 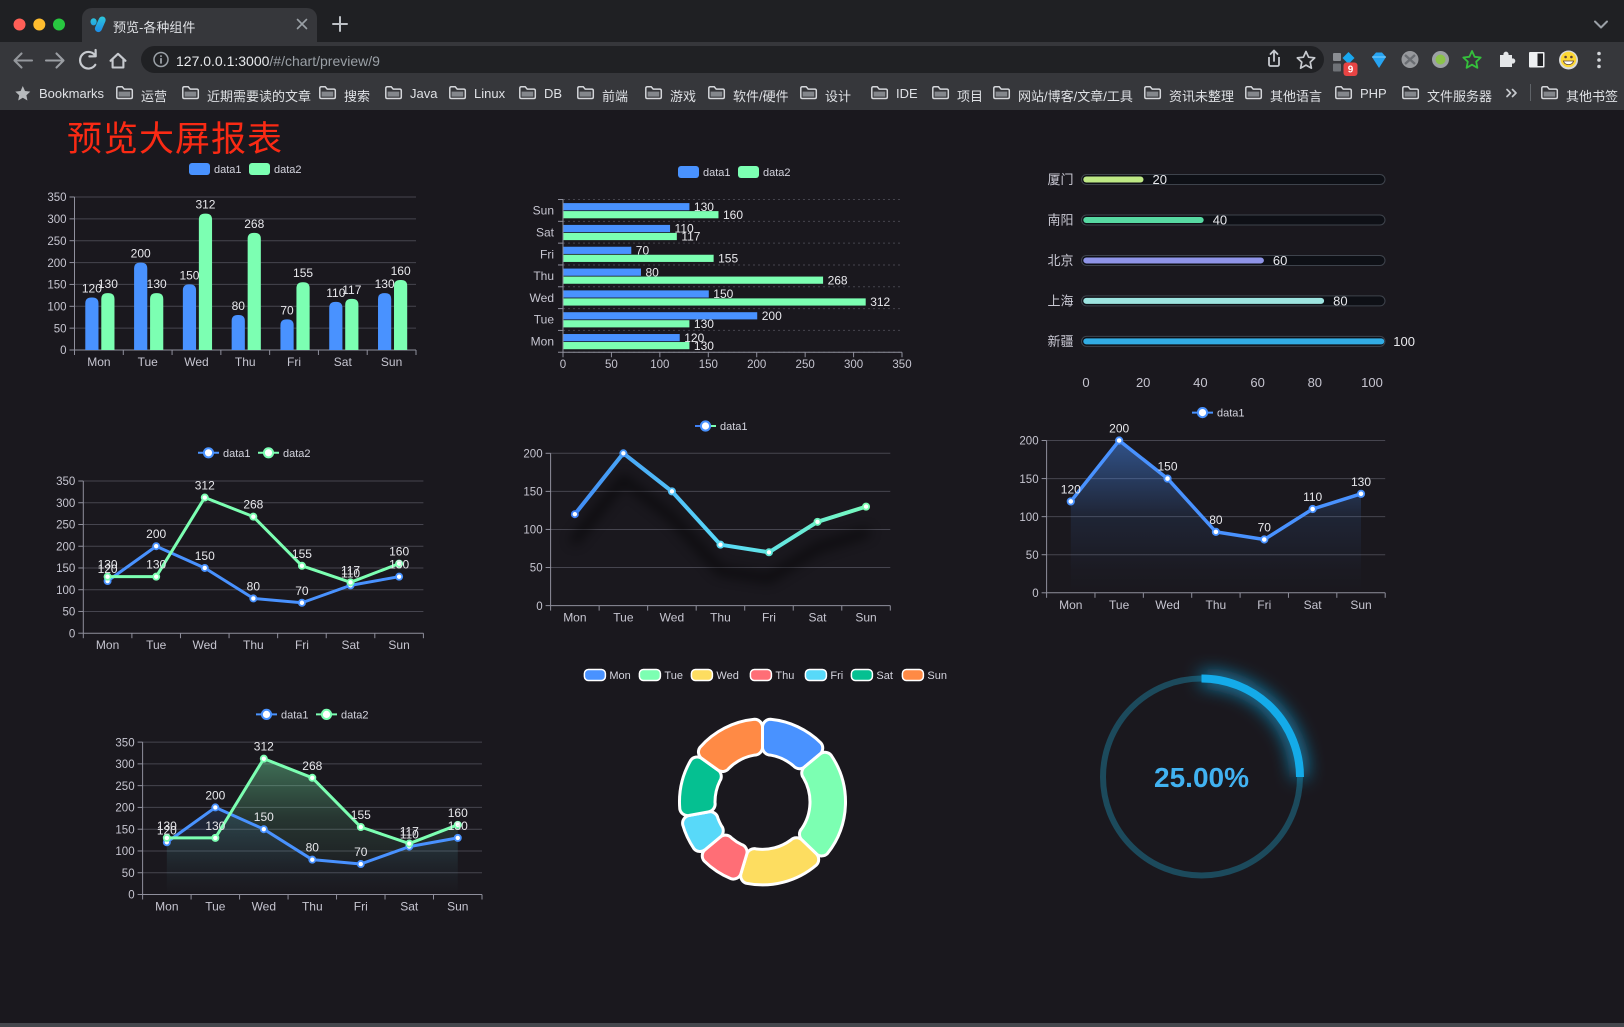 What do you see at coordinates (838, 280) in the screenshot?
I see `svg-text: 268` at bounding box center [838, 280].